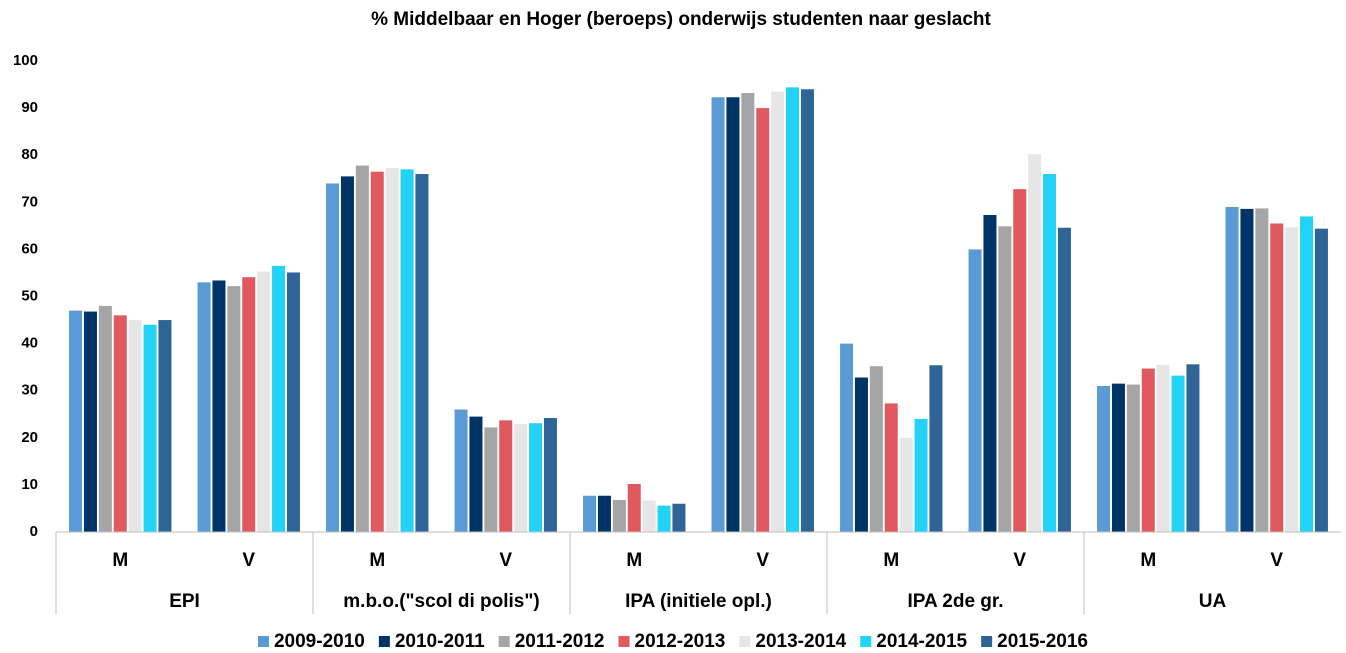 The height and width of the screenshot is (653, 1346). I want to click on y-tick-label: 30, so click(29, 390).